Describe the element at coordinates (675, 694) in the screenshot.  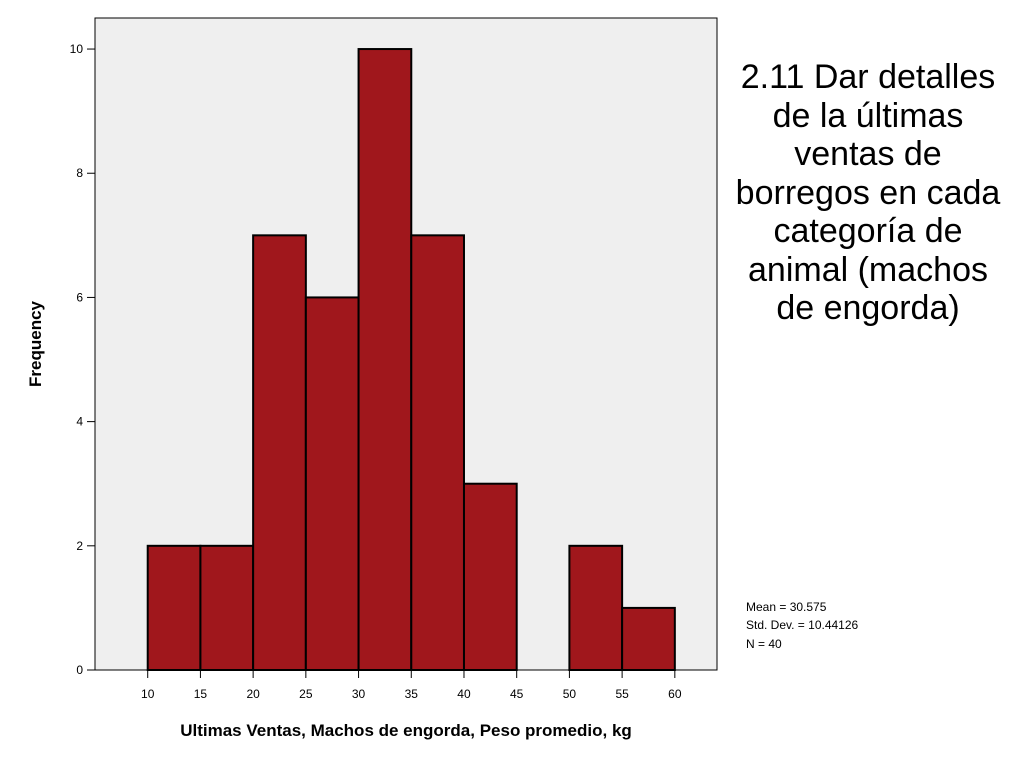
I see `x-tick-label: 60` at that location.